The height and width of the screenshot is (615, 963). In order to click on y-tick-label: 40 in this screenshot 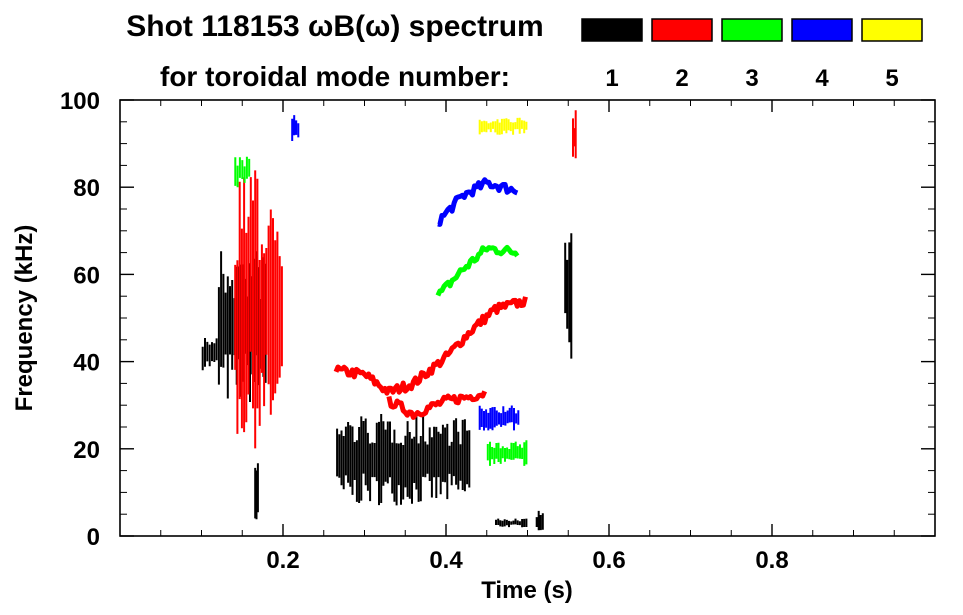, I will do `click(86, 363)`.